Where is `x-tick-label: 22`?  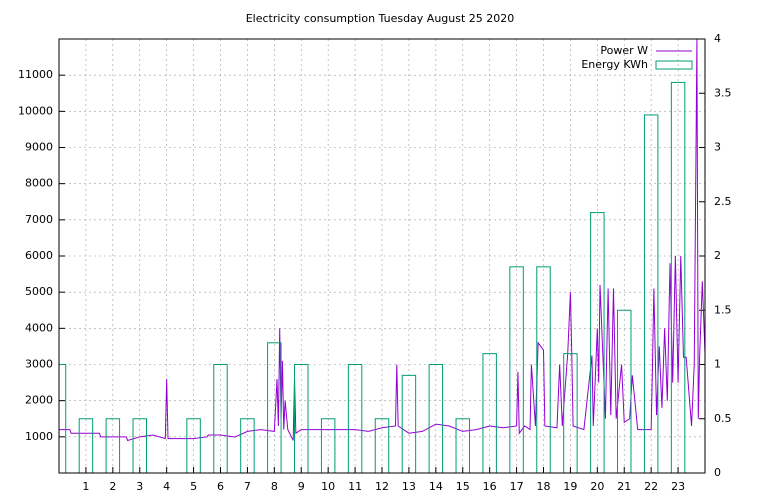
x-tick-label: 22 is located at coordinates (651, 486).